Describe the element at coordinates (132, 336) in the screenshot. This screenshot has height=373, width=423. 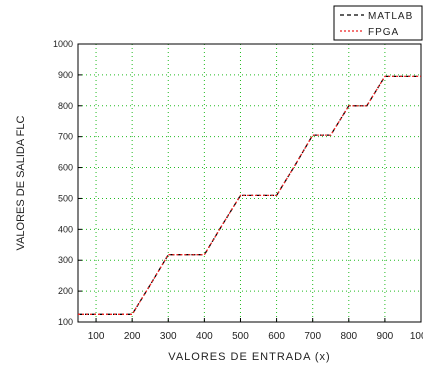
I see `x-tick-label: 200` at that location.